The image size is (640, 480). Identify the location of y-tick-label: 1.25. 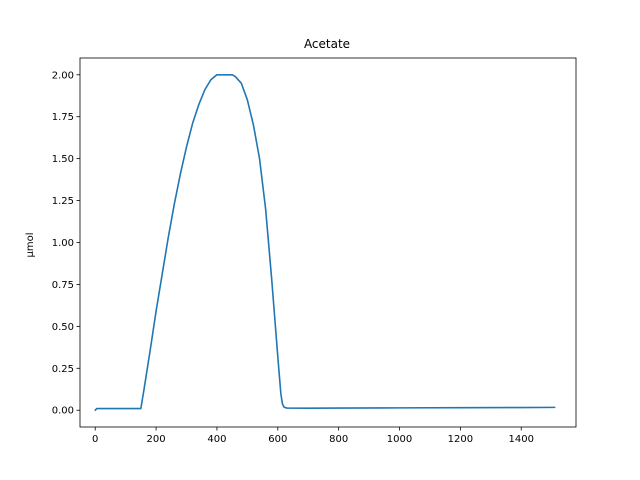
(63, 201).